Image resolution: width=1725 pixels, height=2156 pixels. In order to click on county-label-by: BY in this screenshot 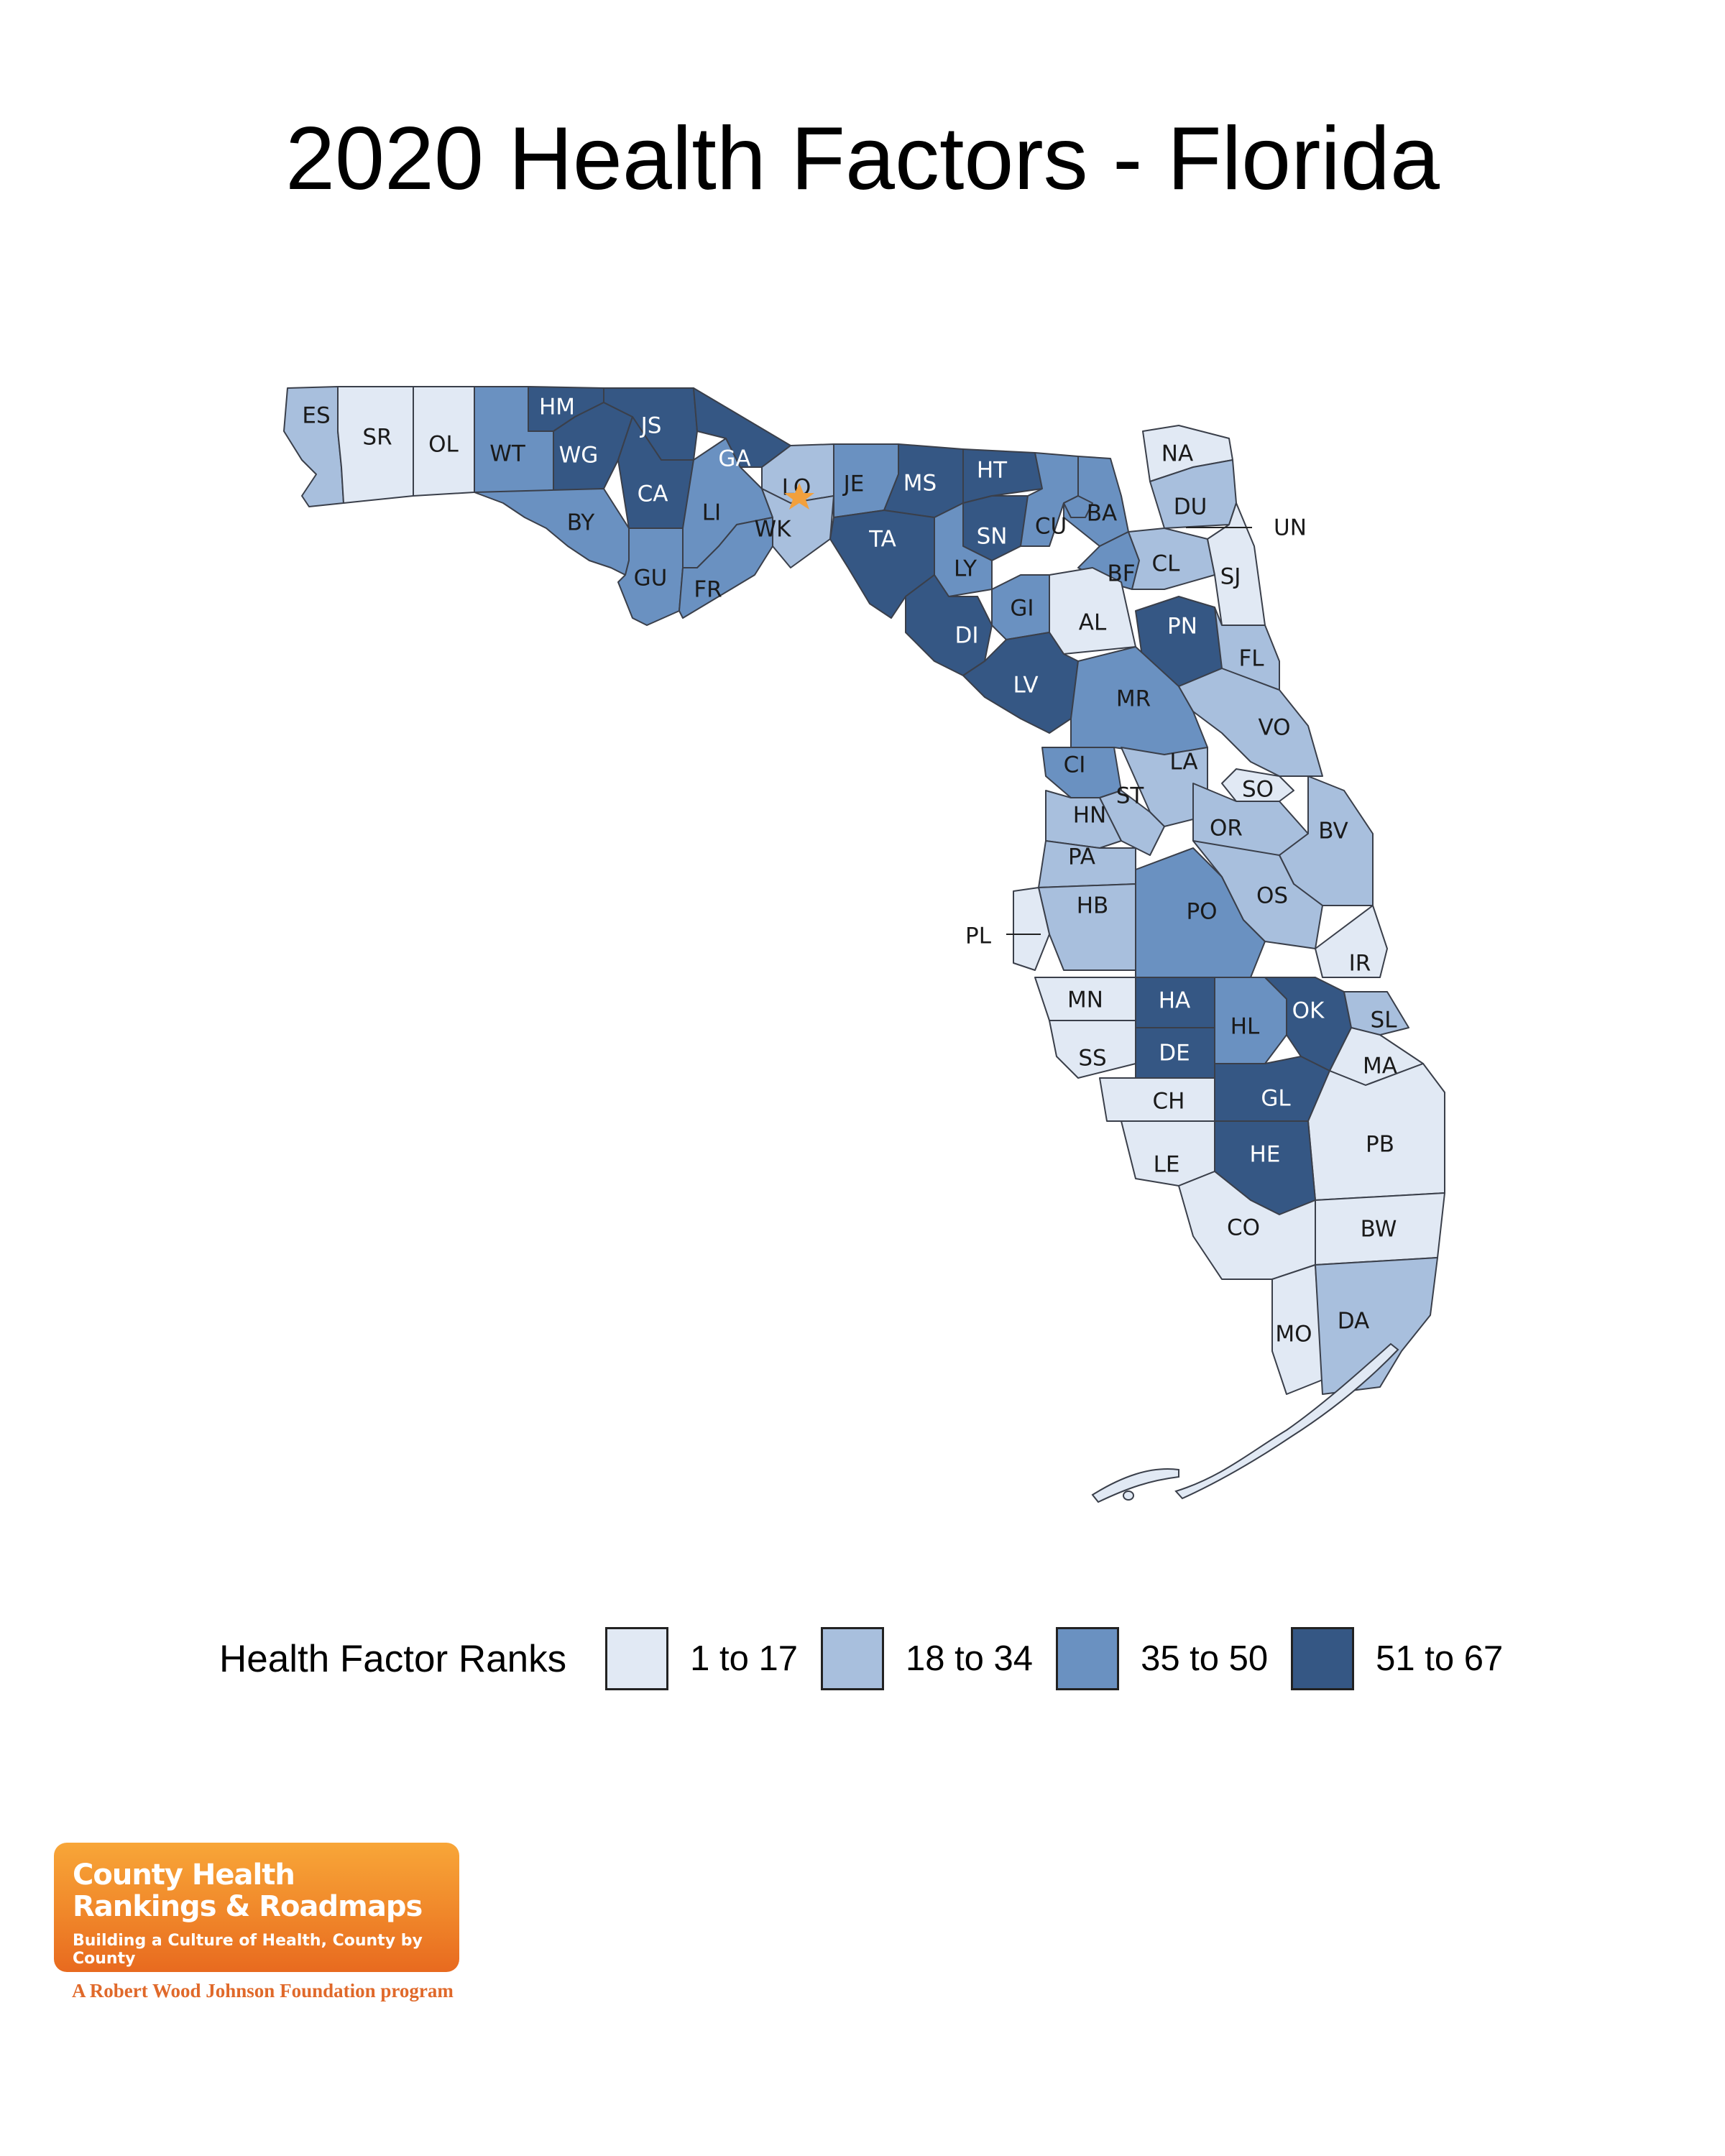, I will do `click(581, 523)`.